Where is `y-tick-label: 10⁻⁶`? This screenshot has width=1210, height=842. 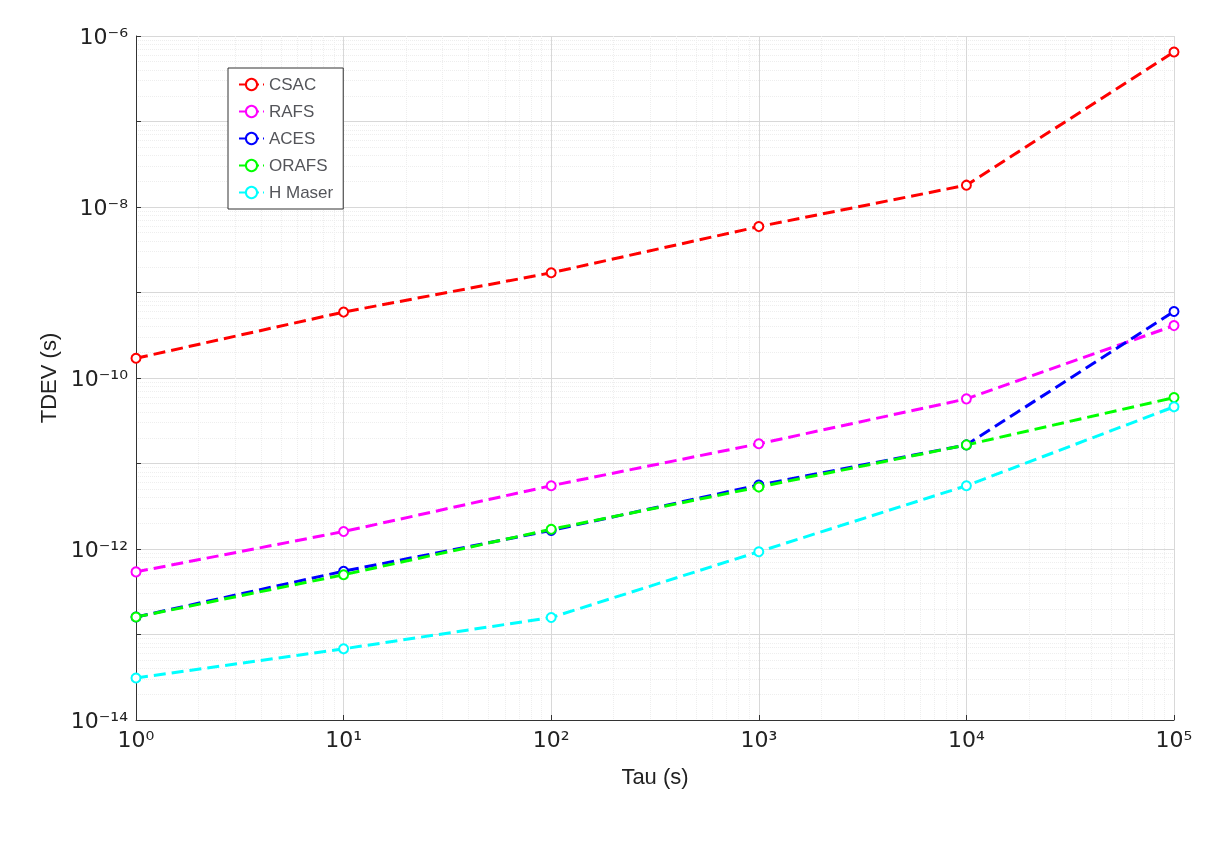
y-tick-label: 10⁻⁶ is located at coordinates (104, 36).